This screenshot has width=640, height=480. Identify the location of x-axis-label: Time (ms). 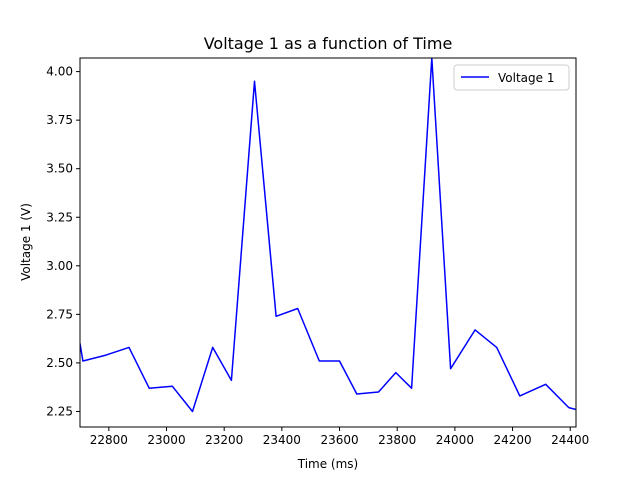
(328, 464).